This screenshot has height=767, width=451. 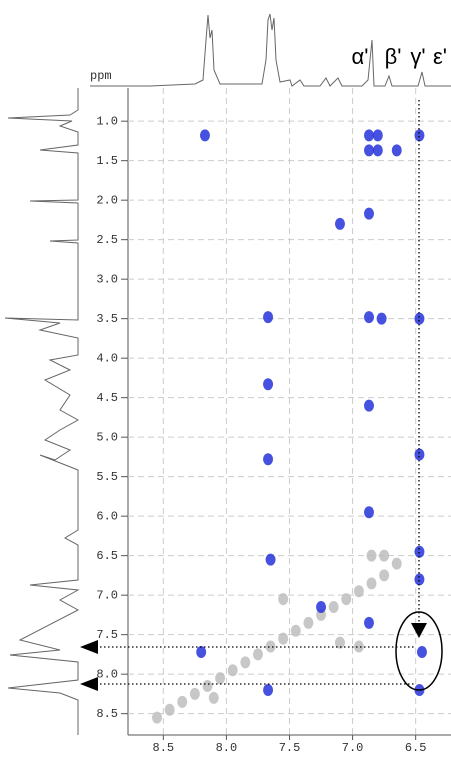 I want to click on annotation: γ', so click(x=417, y=56).